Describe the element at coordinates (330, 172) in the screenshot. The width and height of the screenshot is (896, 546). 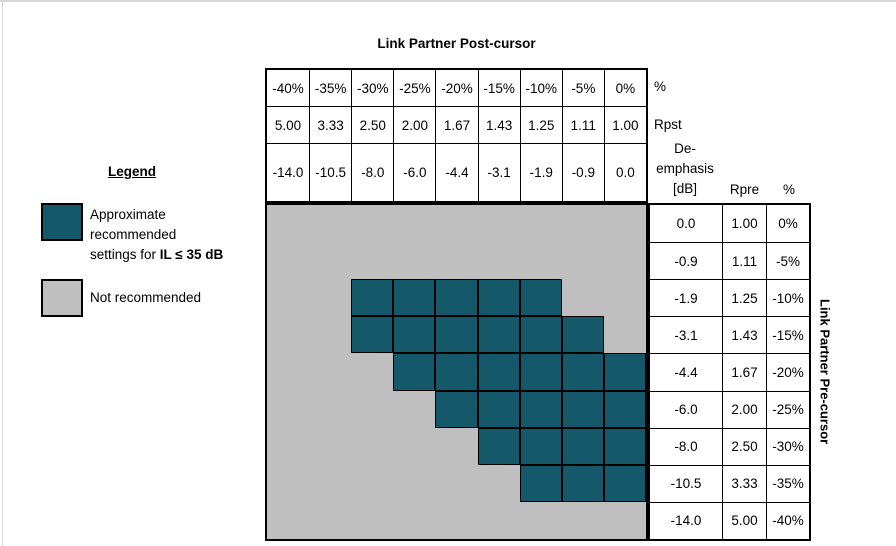
I see `post-cursor-cell: -10.5` at that location.